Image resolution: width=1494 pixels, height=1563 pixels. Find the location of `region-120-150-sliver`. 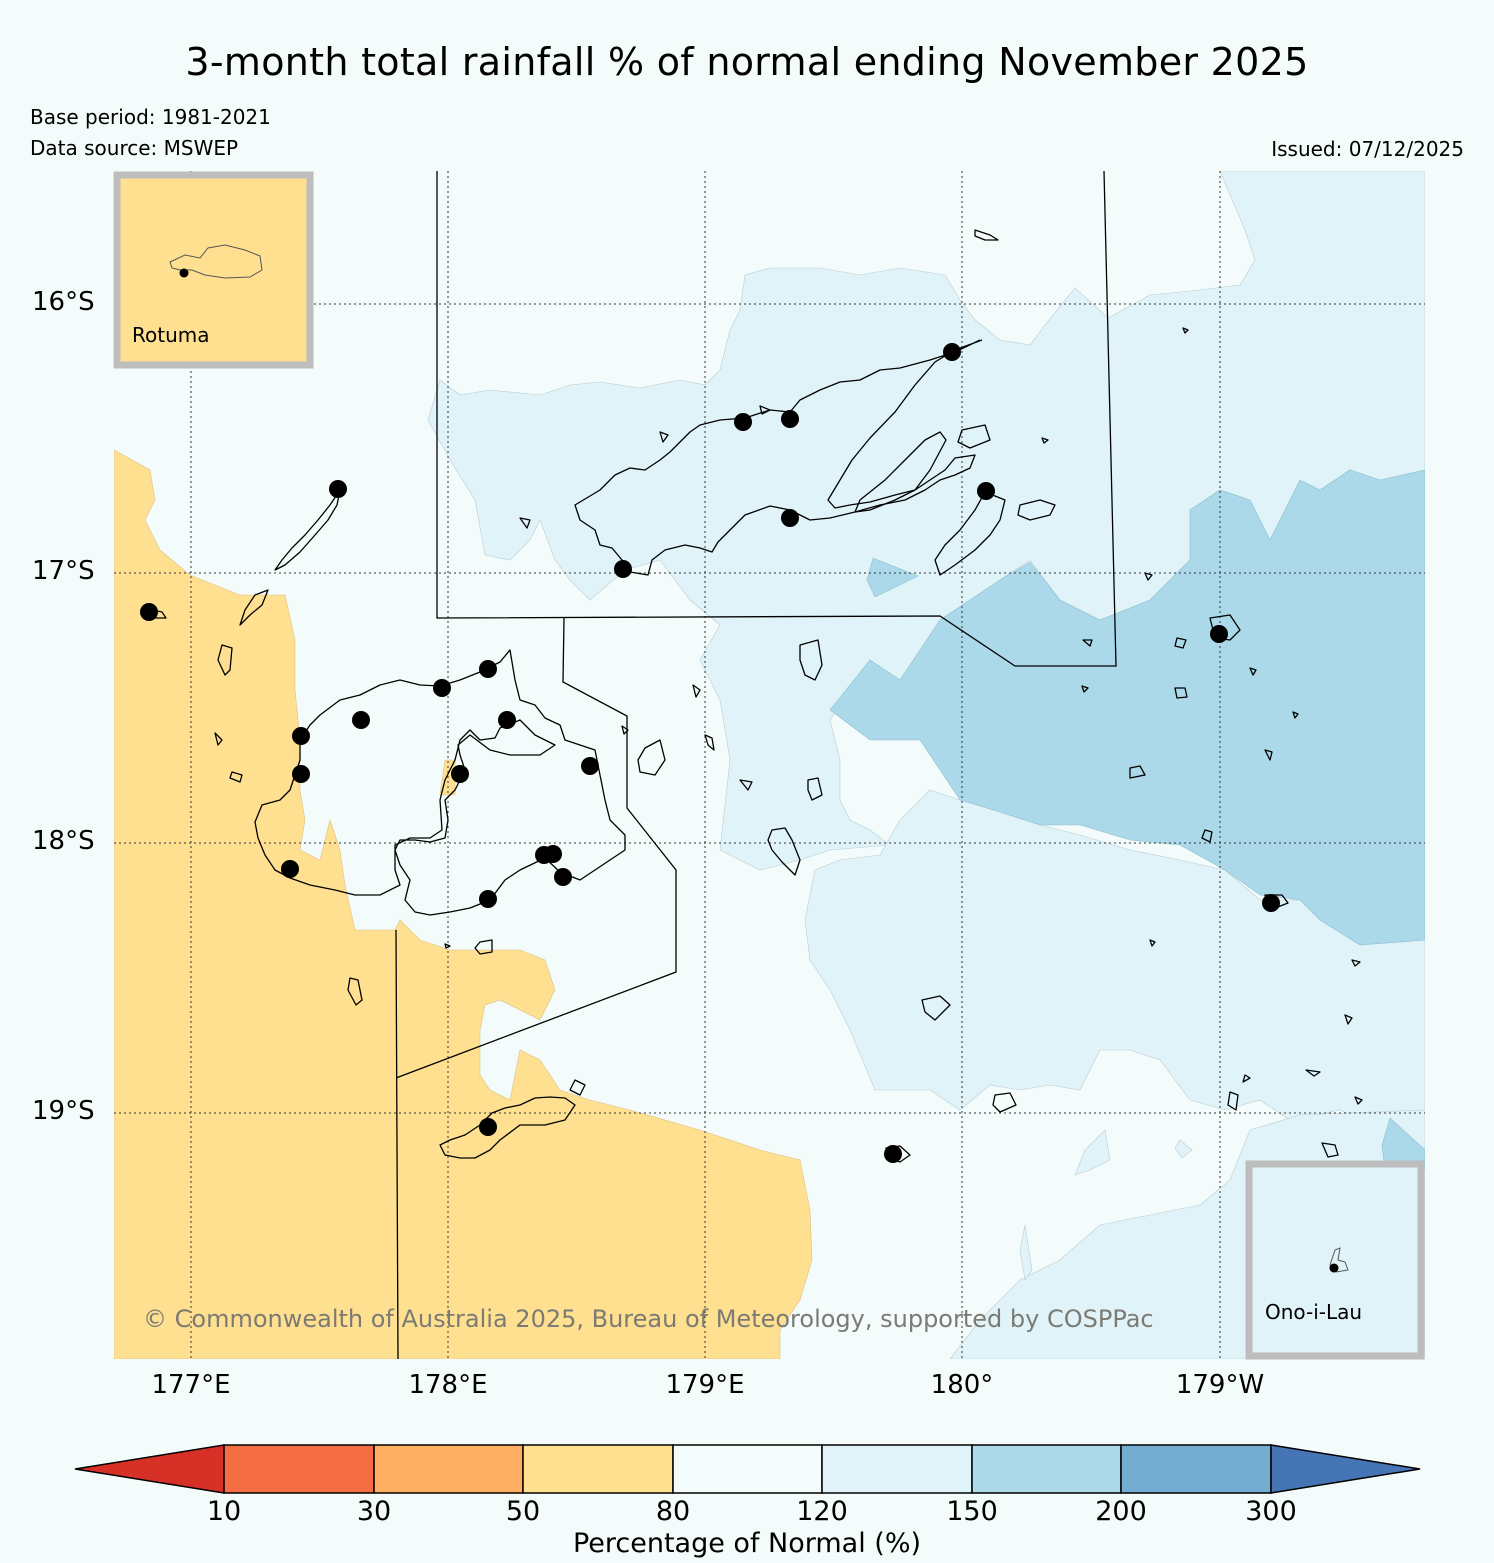

region-120-150-sliver is located at coordinates (1092, 1152).